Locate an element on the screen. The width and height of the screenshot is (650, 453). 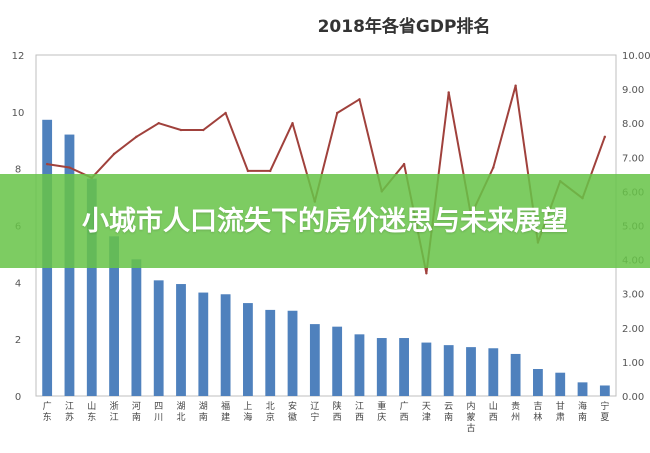
chart-title: 2018年各省GDP排名 is located at coordinates (404, 26).